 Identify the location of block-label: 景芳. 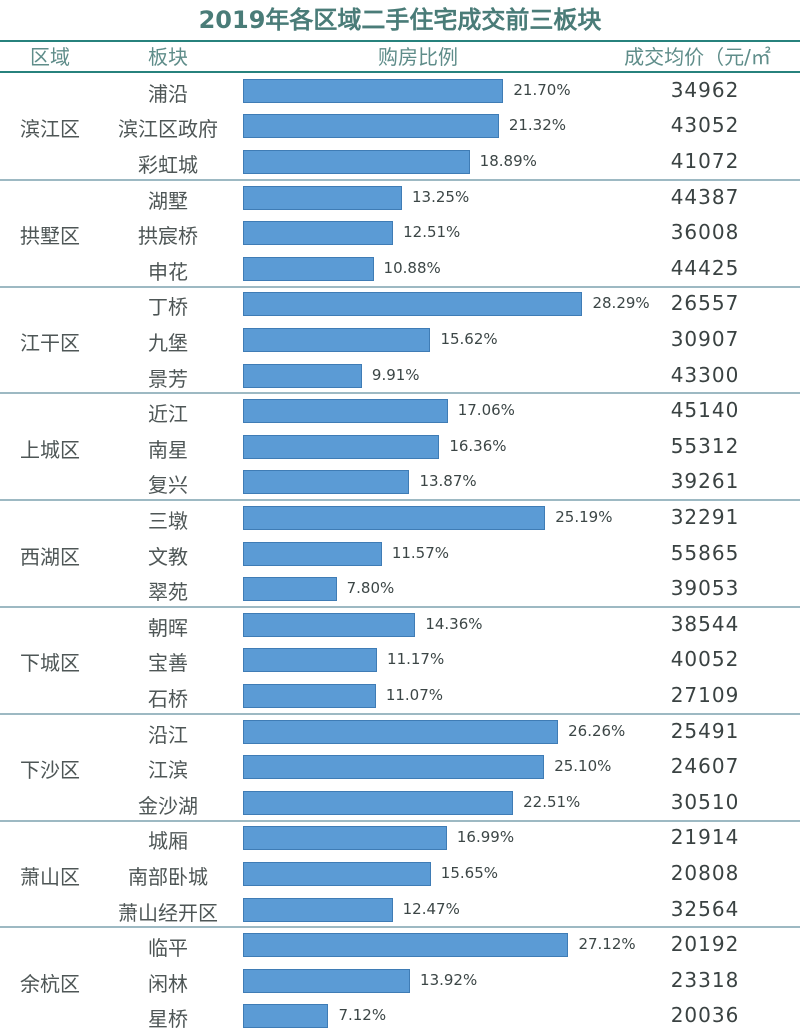
(168, 378).